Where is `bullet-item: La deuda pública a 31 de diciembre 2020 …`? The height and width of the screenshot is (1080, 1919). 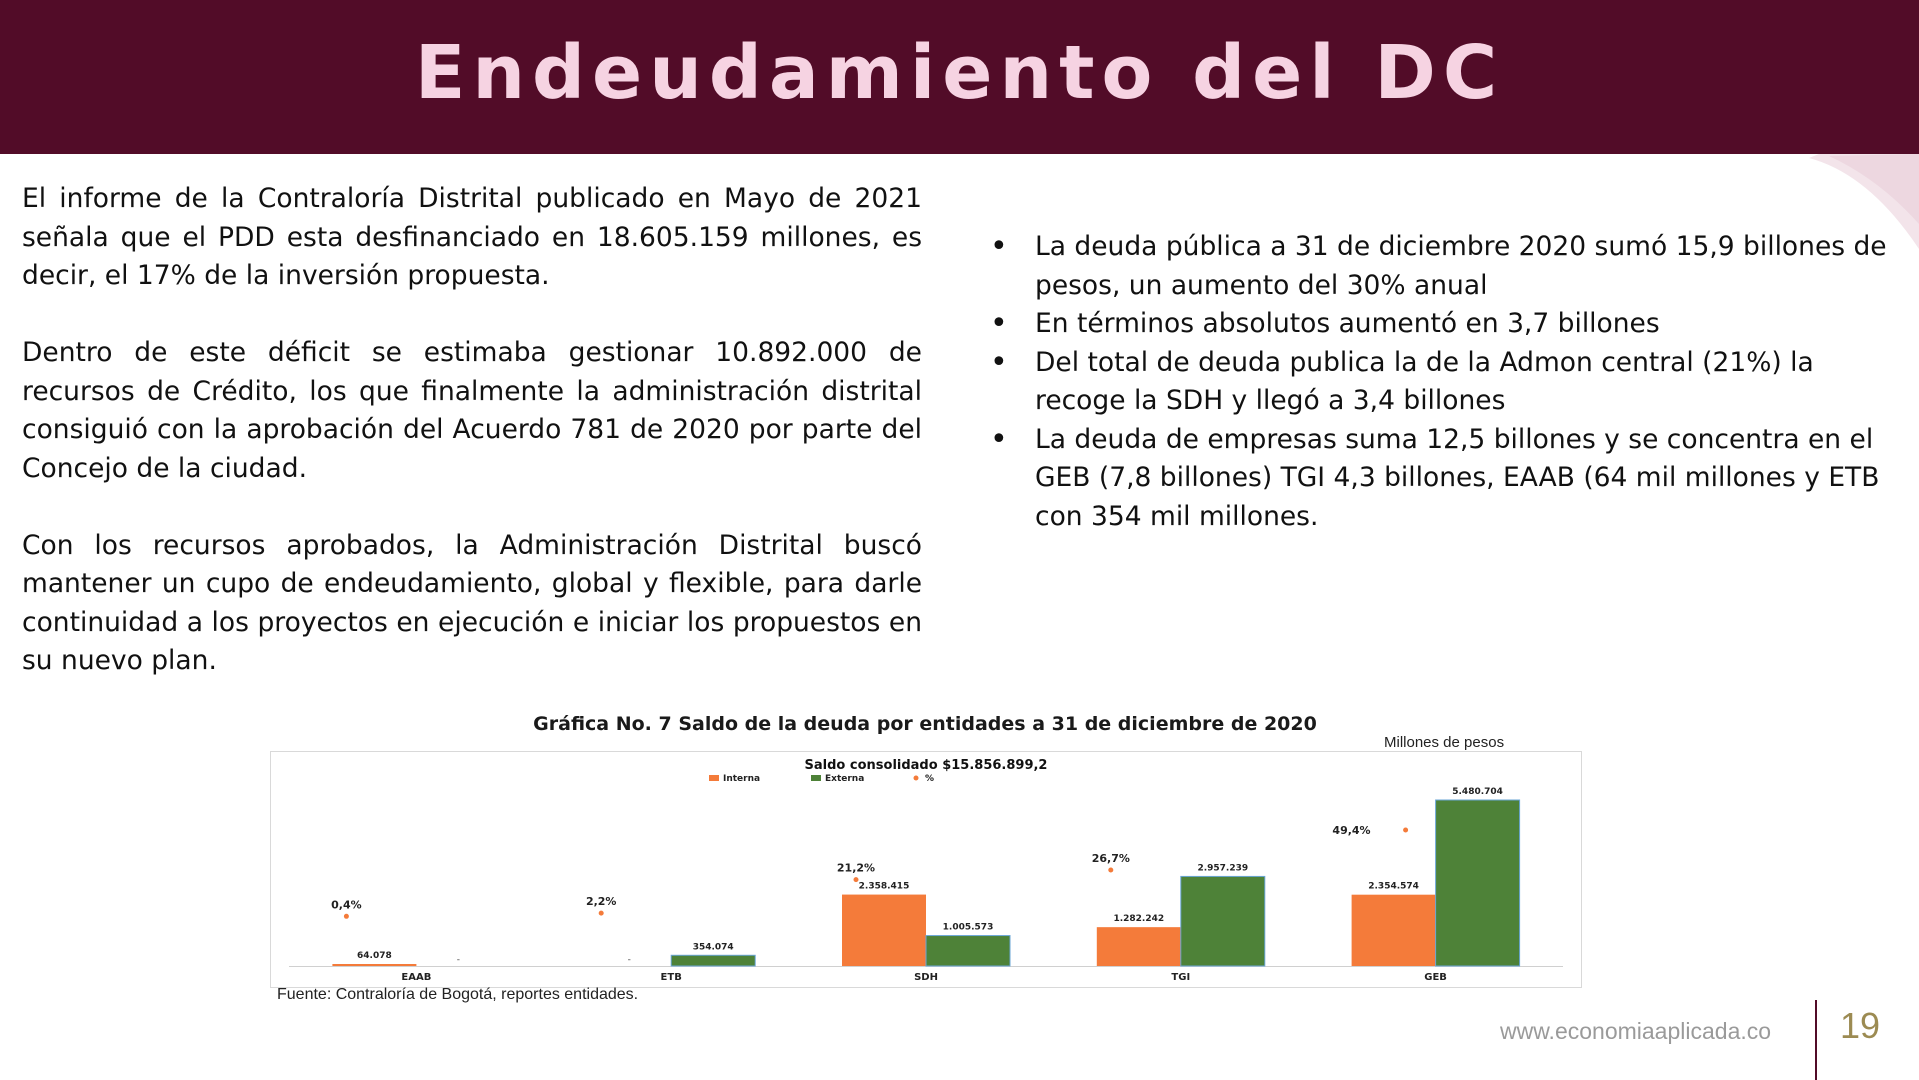
bullet-item: La deuda pública a 31 de diciembre 2020 … is located at coordinates (1450, 266).